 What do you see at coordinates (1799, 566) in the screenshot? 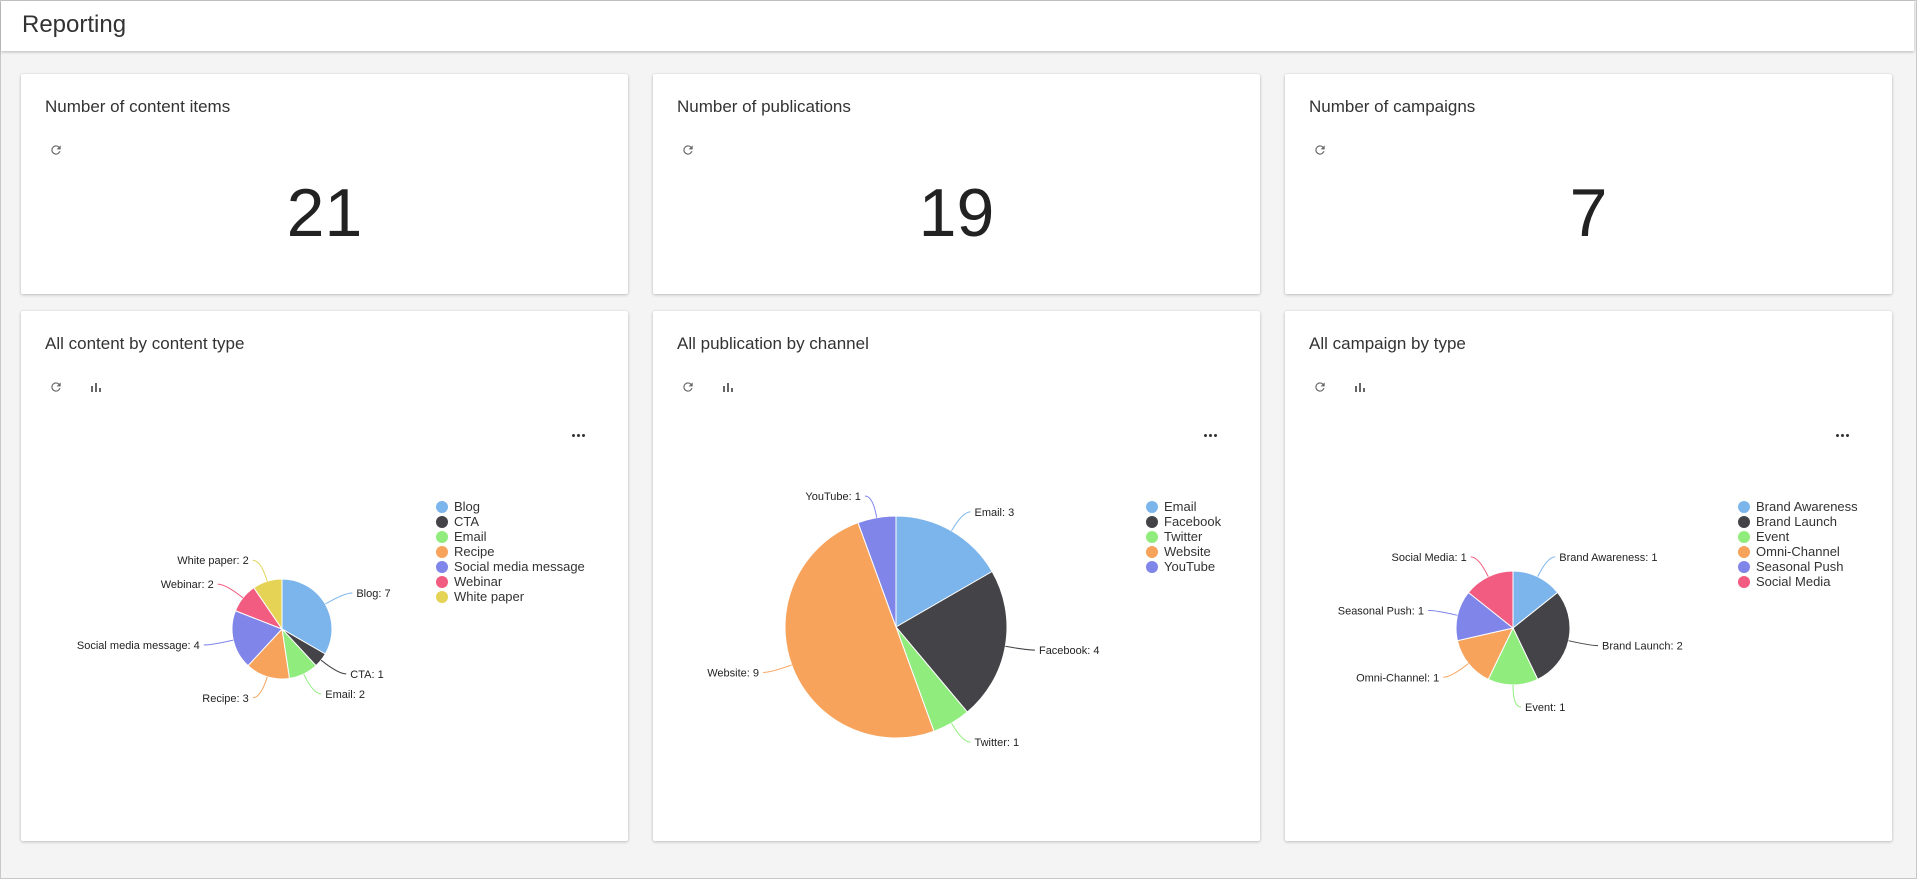
I see `legend-label: Seasonal Push` at bounding box center [1799, 566].